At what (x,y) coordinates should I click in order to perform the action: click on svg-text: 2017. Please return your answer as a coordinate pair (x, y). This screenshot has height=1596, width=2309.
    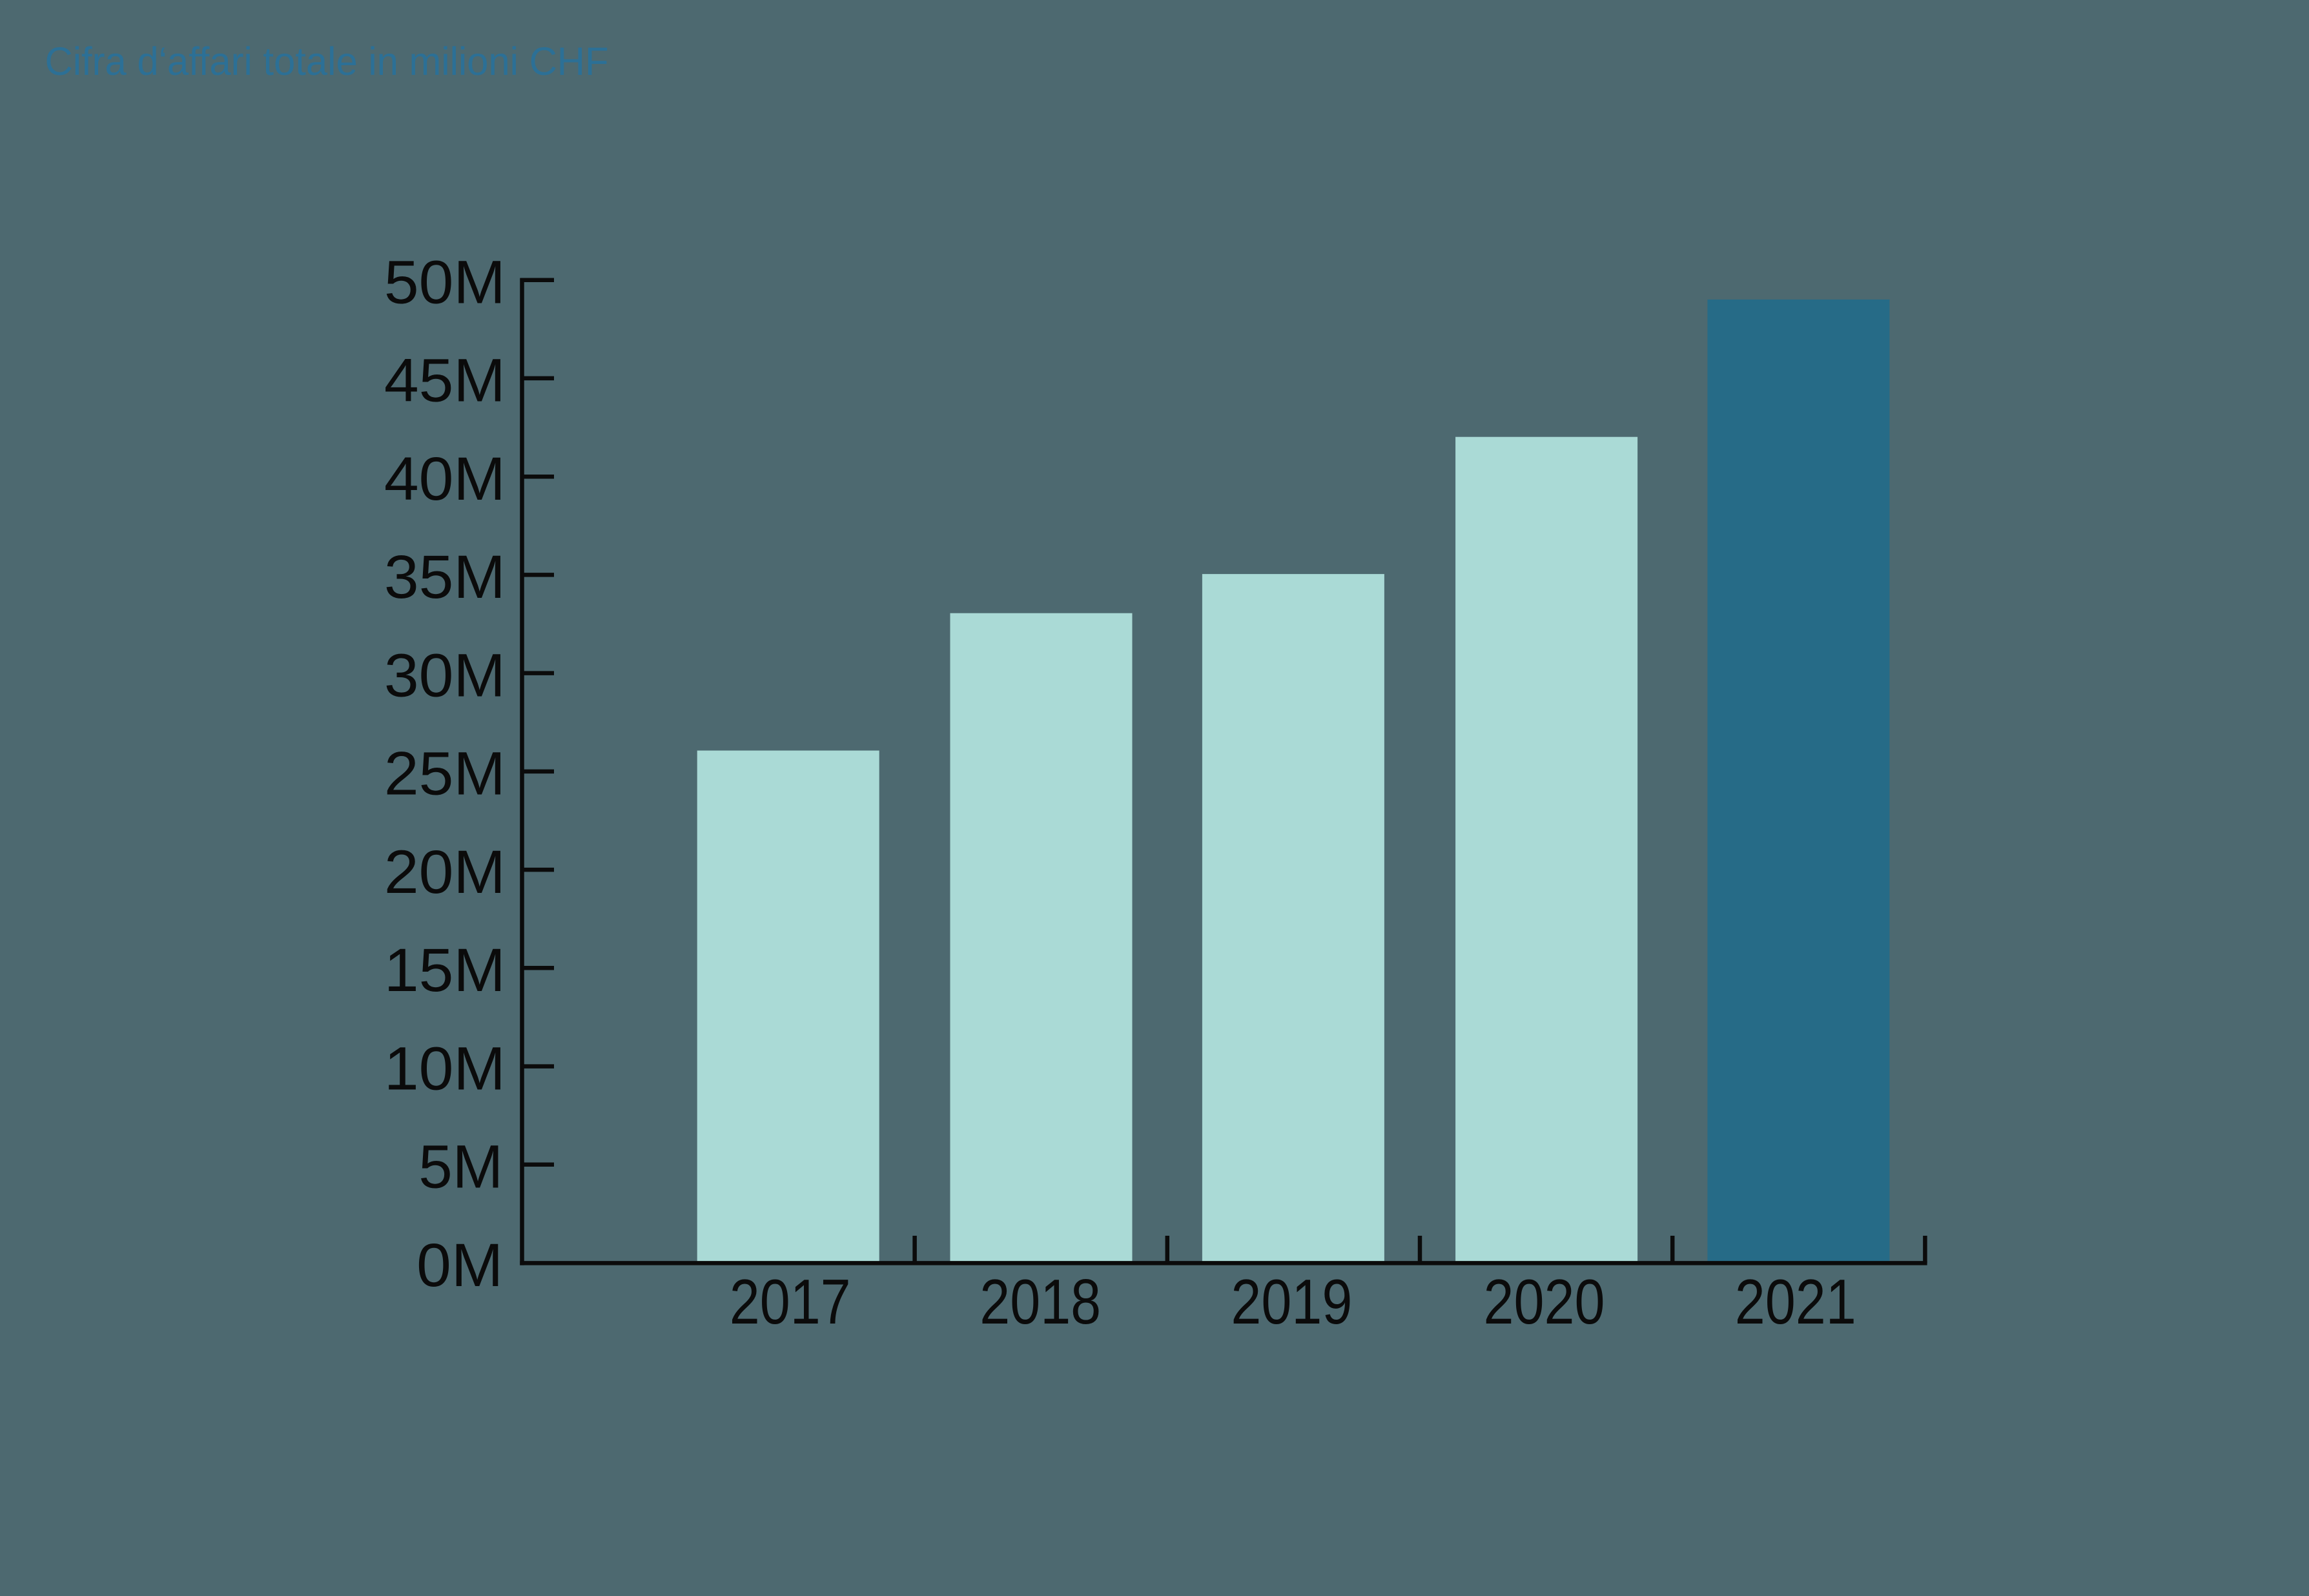
    Looking at the image, I should click on (790, 1302).